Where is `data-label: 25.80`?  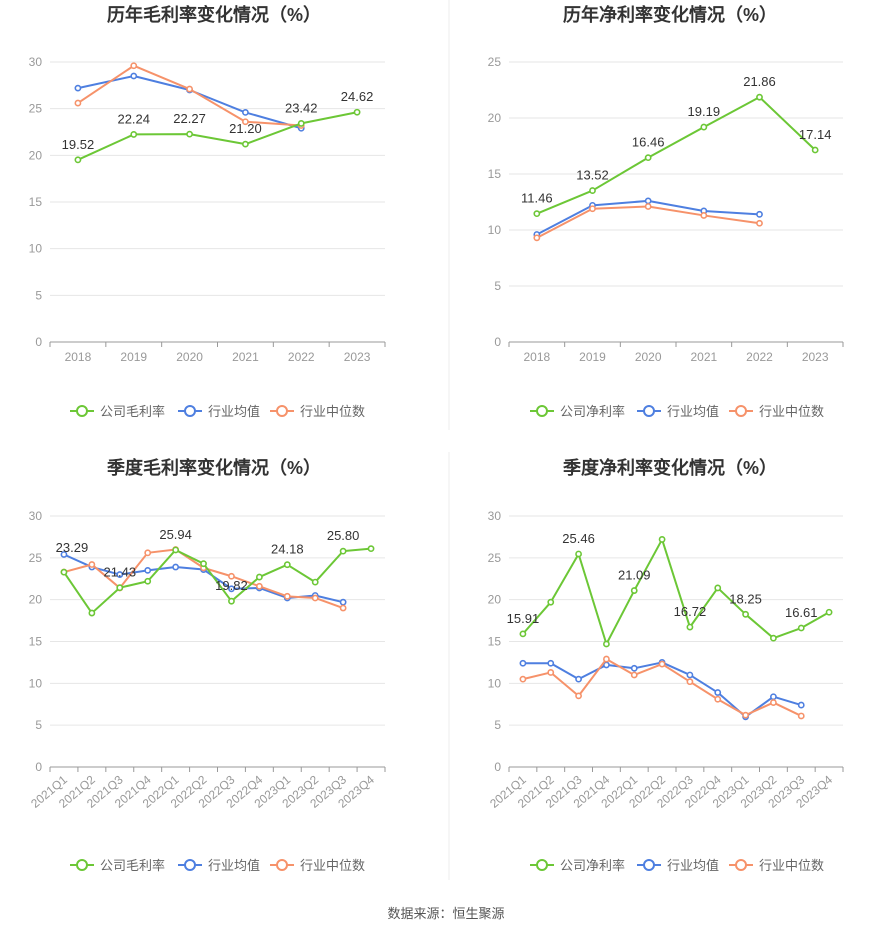 data-label: 25.80 is located at coordinates (343, 535).